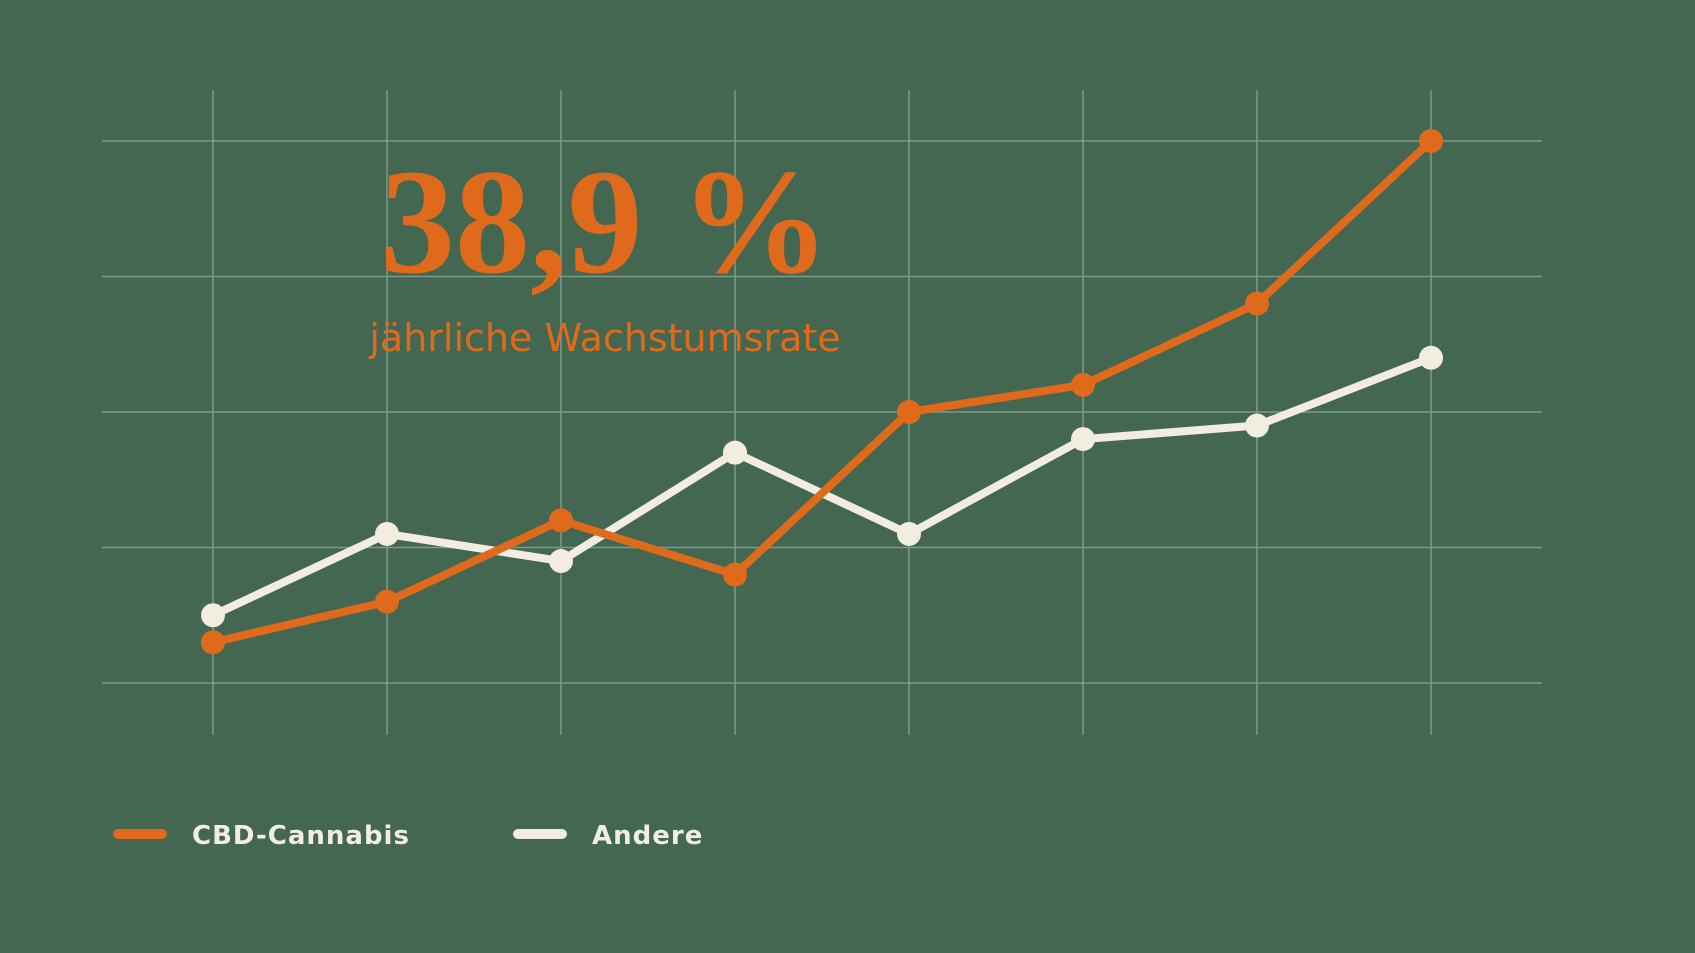  What do you see at coordinates (647, 836) in the screenshot?
I see `legend-label: Andere` at bounding box center [647, 836].